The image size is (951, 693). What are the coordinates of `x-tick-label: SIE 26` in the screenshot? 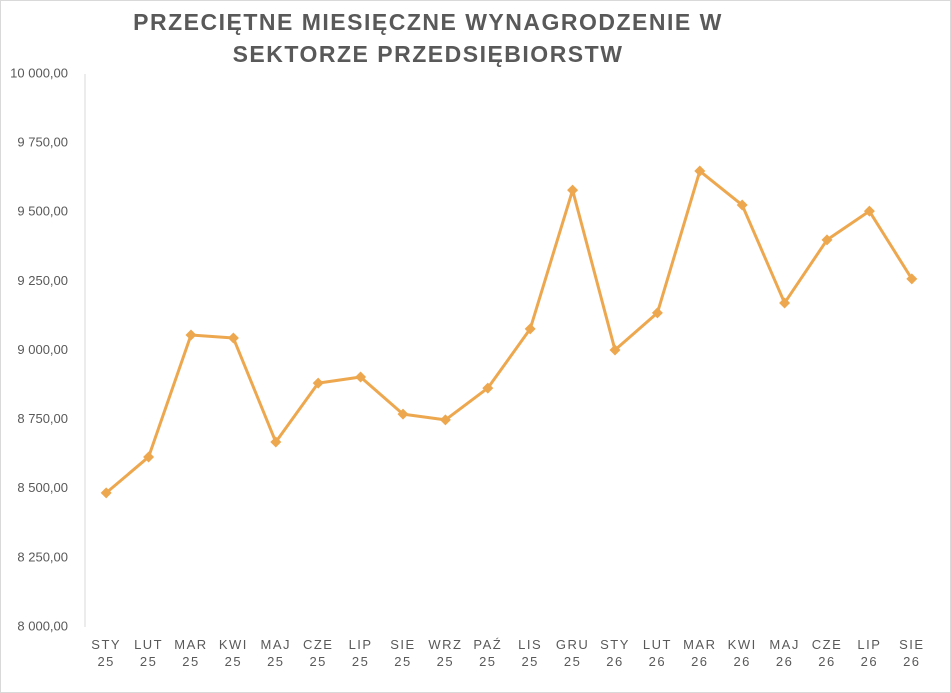 It's located at (912, 653).